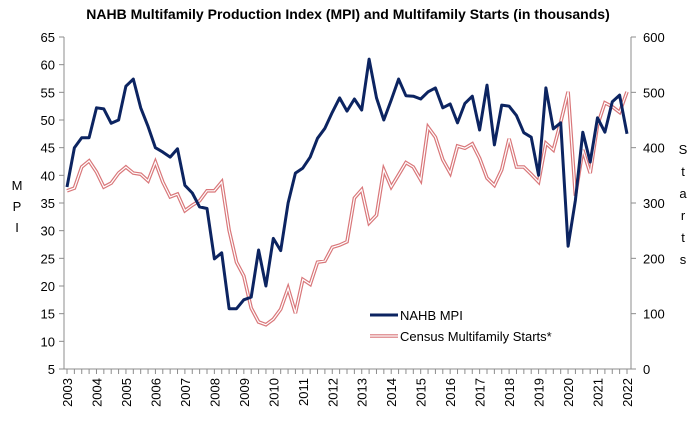 Image resolution: width=696 pixels, height=424 pixels. I want to click on right-axis-tick-label: 0, so click(646, 369).